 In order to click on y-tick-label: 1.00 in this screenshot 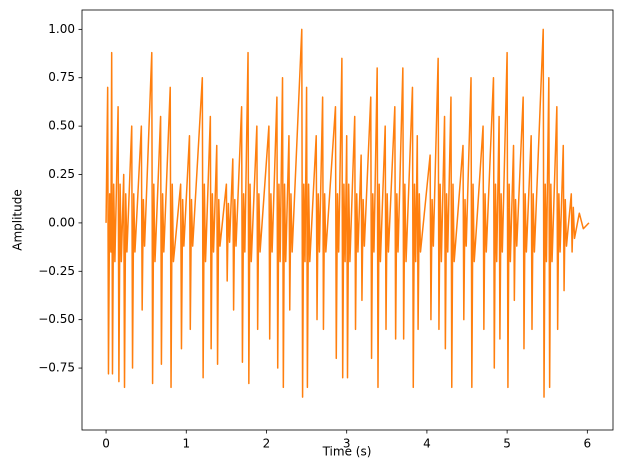, I will do `click(61, 29)`.